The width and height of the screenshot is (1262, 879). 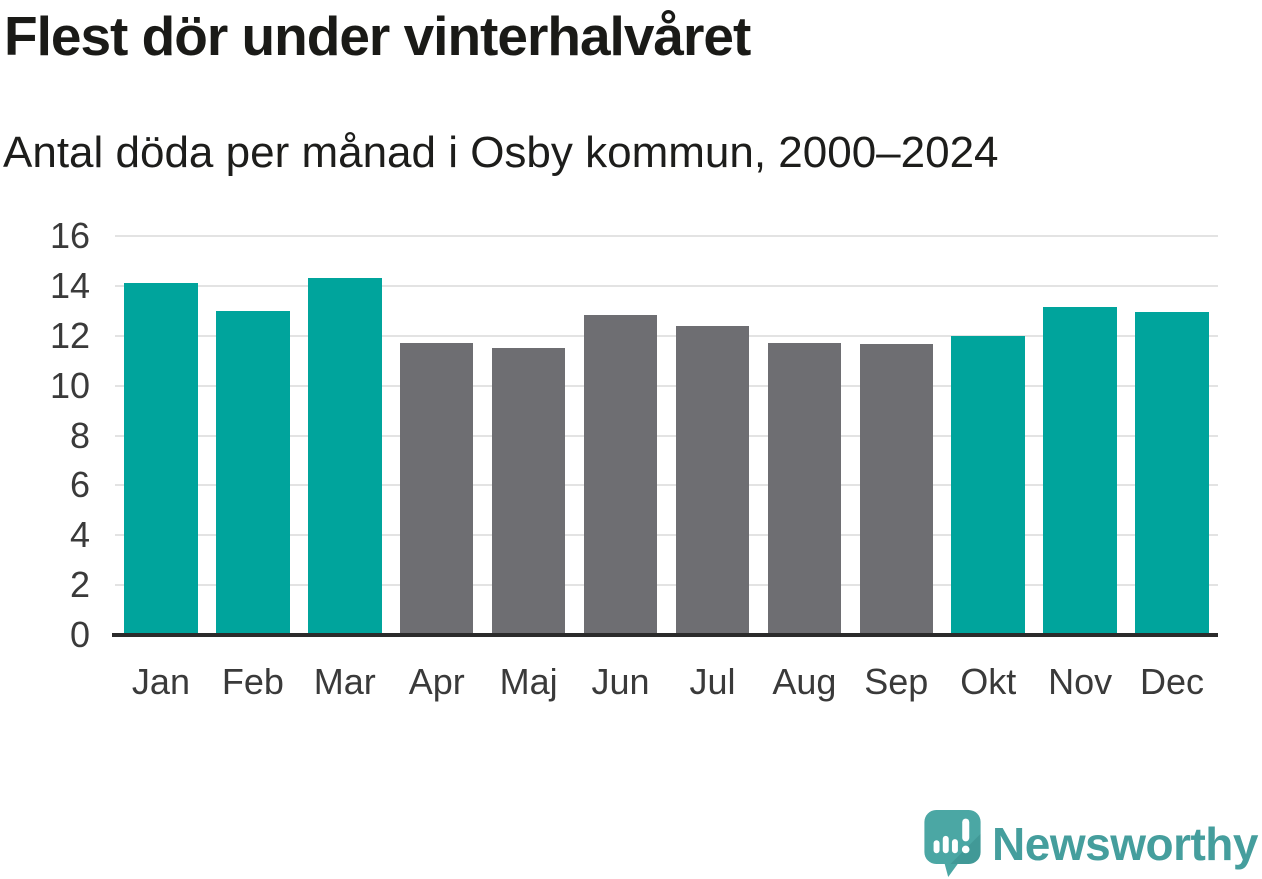 I want to click on newsworthy-speech-bubble-icon, so click(x=952, y=843).